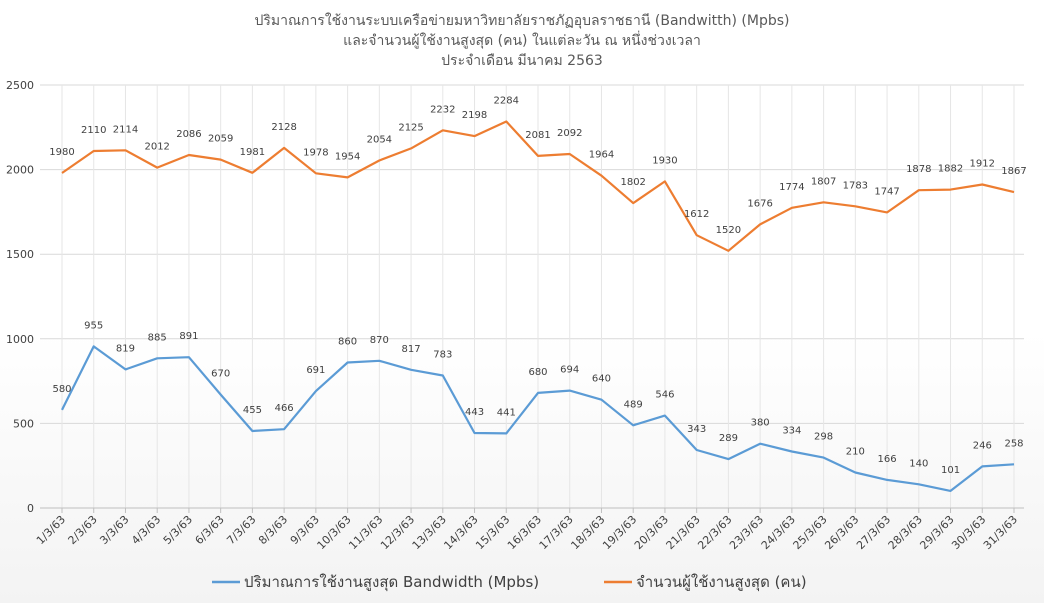  I want to click on data-label: 2054, so click(379, 139).